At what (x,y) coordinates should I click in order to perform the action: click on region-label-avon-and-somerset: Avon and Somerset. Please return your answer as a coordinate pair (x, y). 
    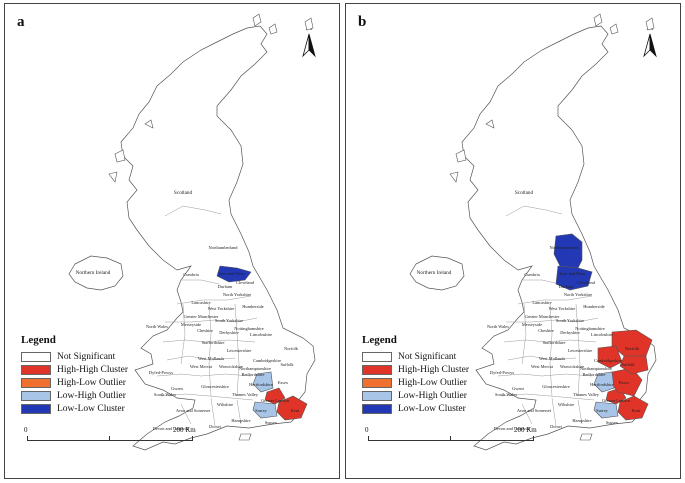
    Looking at the image, I should click on (193, 410).